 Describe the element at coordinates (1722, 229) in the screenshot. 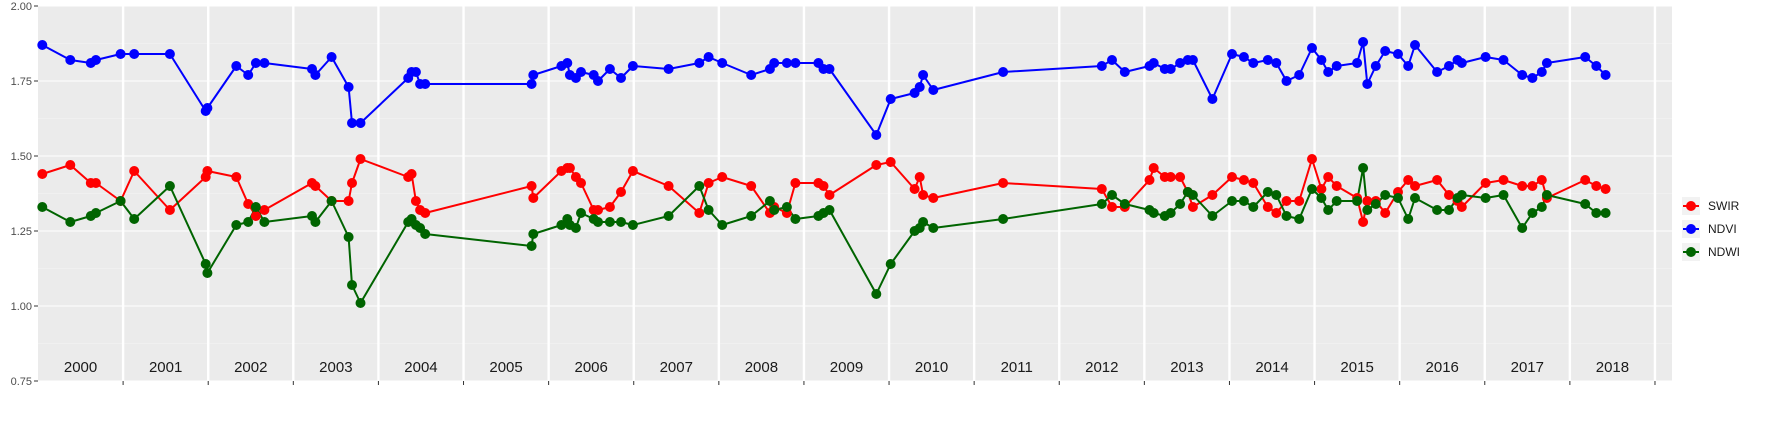

I see `legend-label: NDVI` at that location.